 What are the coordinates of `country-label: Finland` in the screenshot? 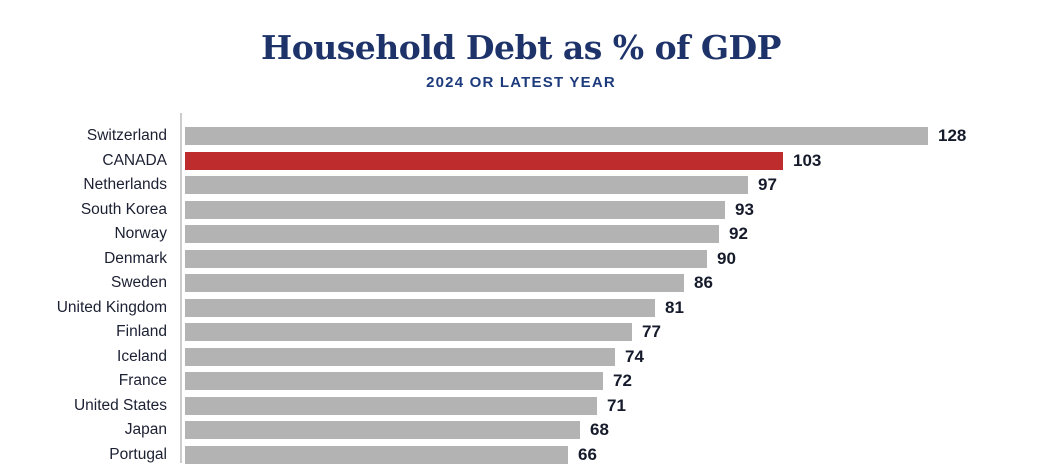 It's located at (85, 332).